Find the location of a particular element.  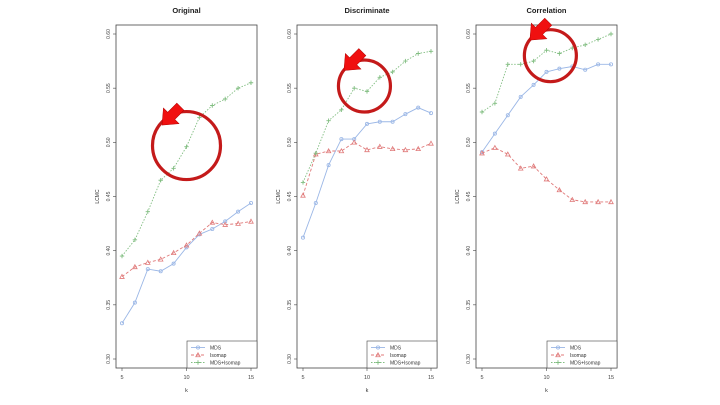

chart-title: Correlation is located at coordinates (546, 10).